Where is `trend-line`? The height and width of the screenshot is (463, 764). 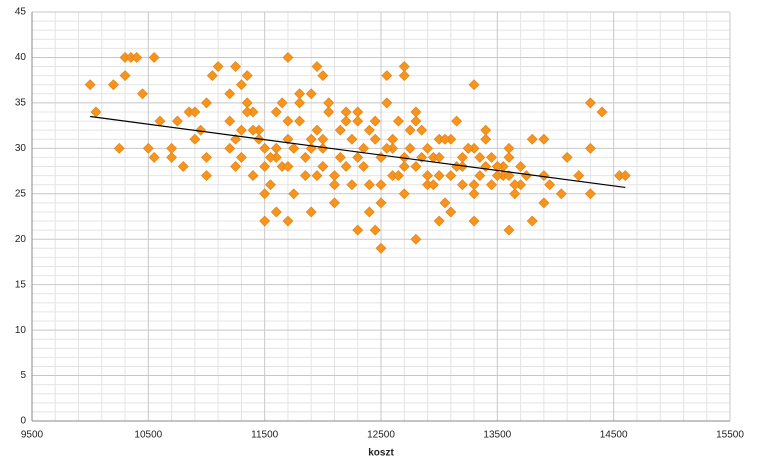 trend-line is located at coordinates (358, 152).